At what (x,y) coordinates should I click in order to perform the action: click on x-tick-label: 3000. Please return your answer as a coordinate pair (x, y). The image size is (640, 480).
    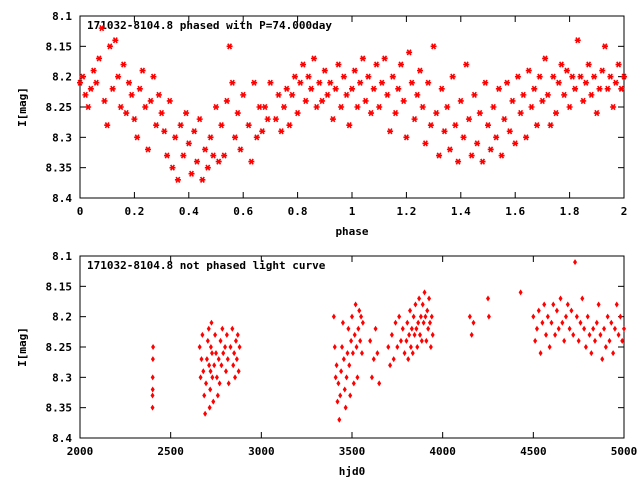
    Looking at the image, I should click on (261, 451).